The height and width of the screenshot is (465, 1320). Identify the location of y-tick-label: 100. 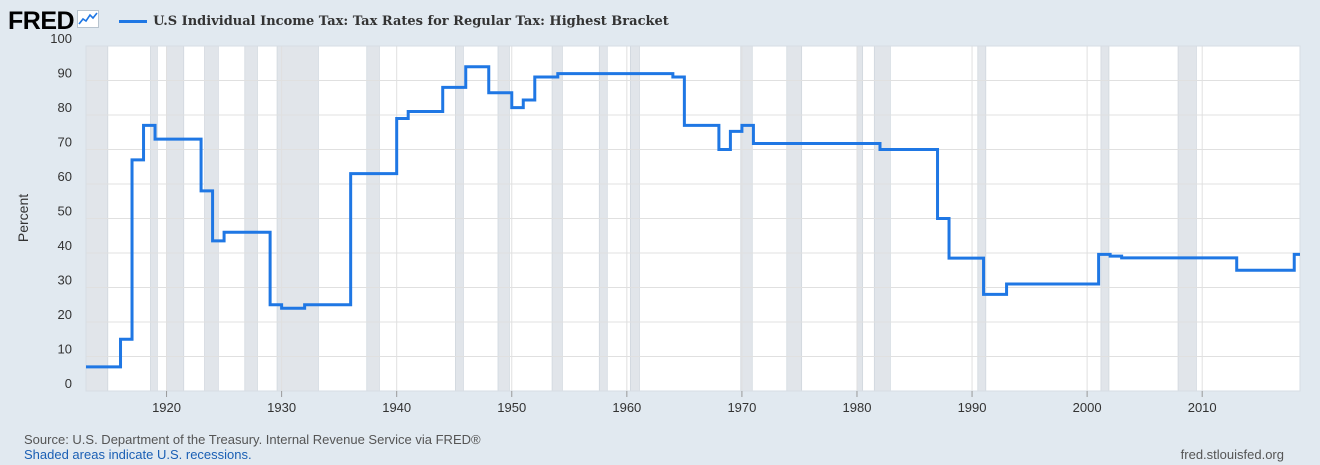
(61, 38).